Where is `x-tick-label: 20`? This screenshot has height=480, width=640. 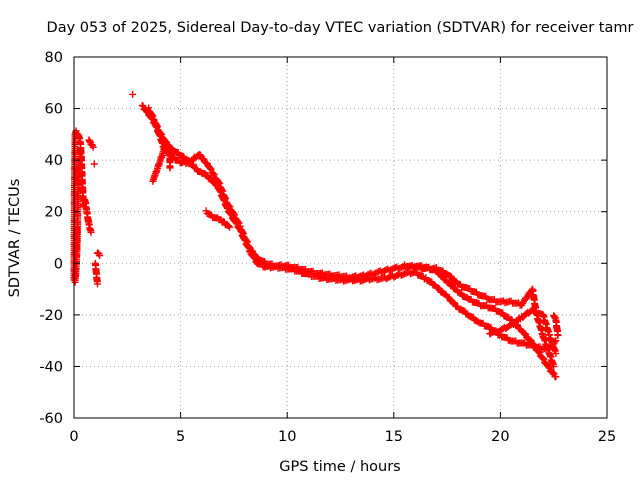
x-tick-label: 20 is located at coordinates (500, 437).